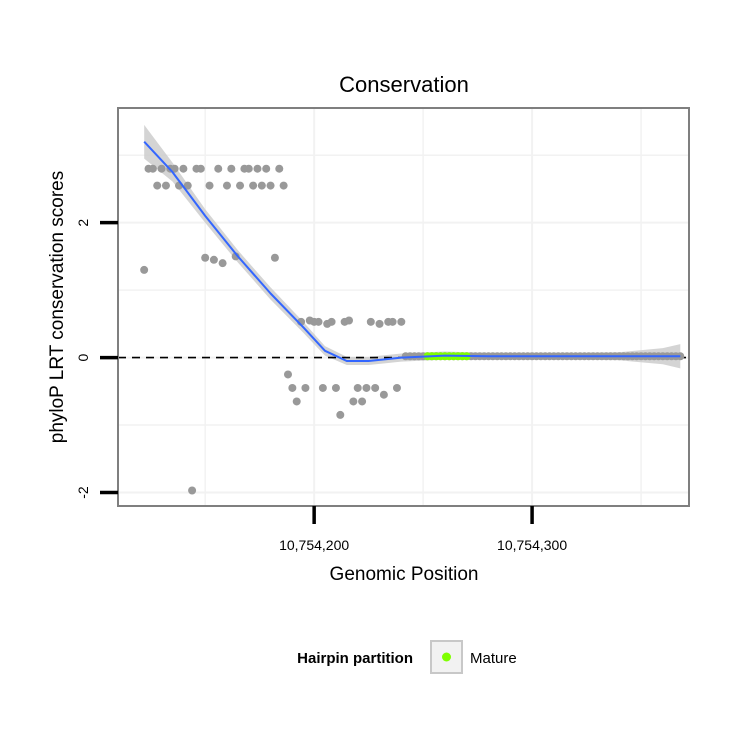 The width and height of the screenshot is (750, 750). I want to click on y-axis-title: phyloP LRT conservation scores, so click(57, 307).